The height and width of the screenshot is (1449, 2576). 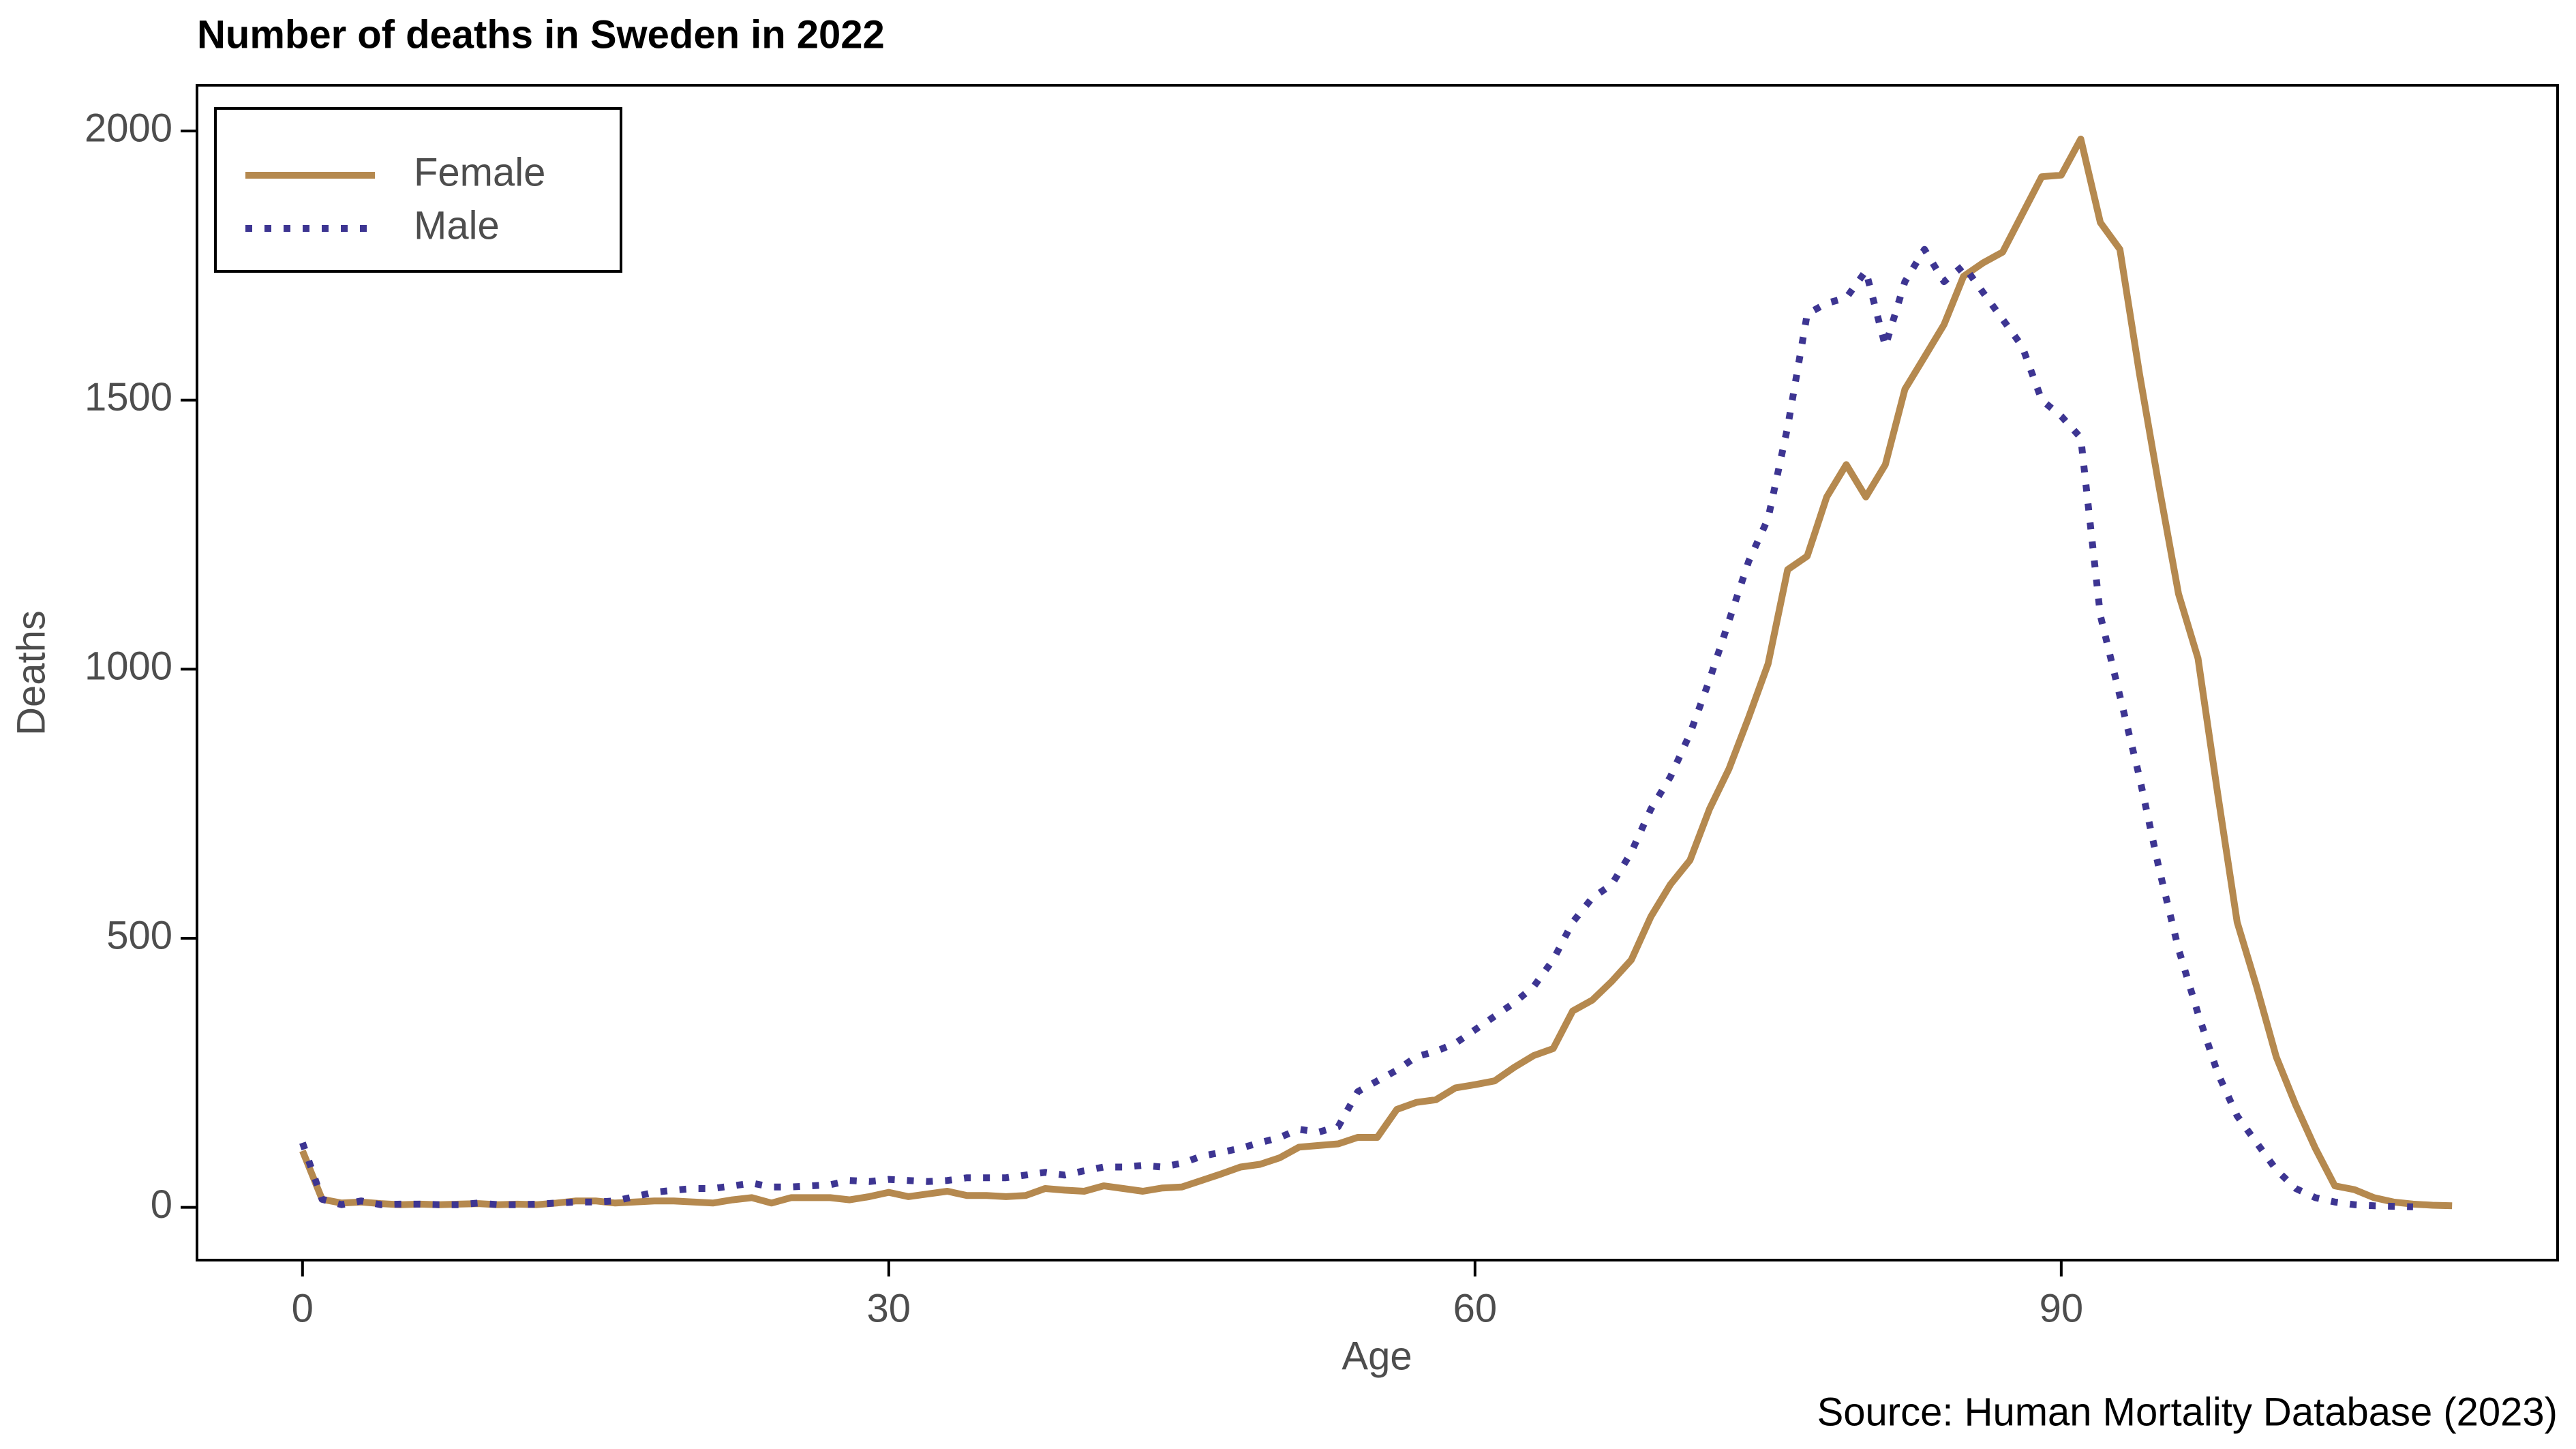 I want to click on legend-box, so click(x=418, y=190).